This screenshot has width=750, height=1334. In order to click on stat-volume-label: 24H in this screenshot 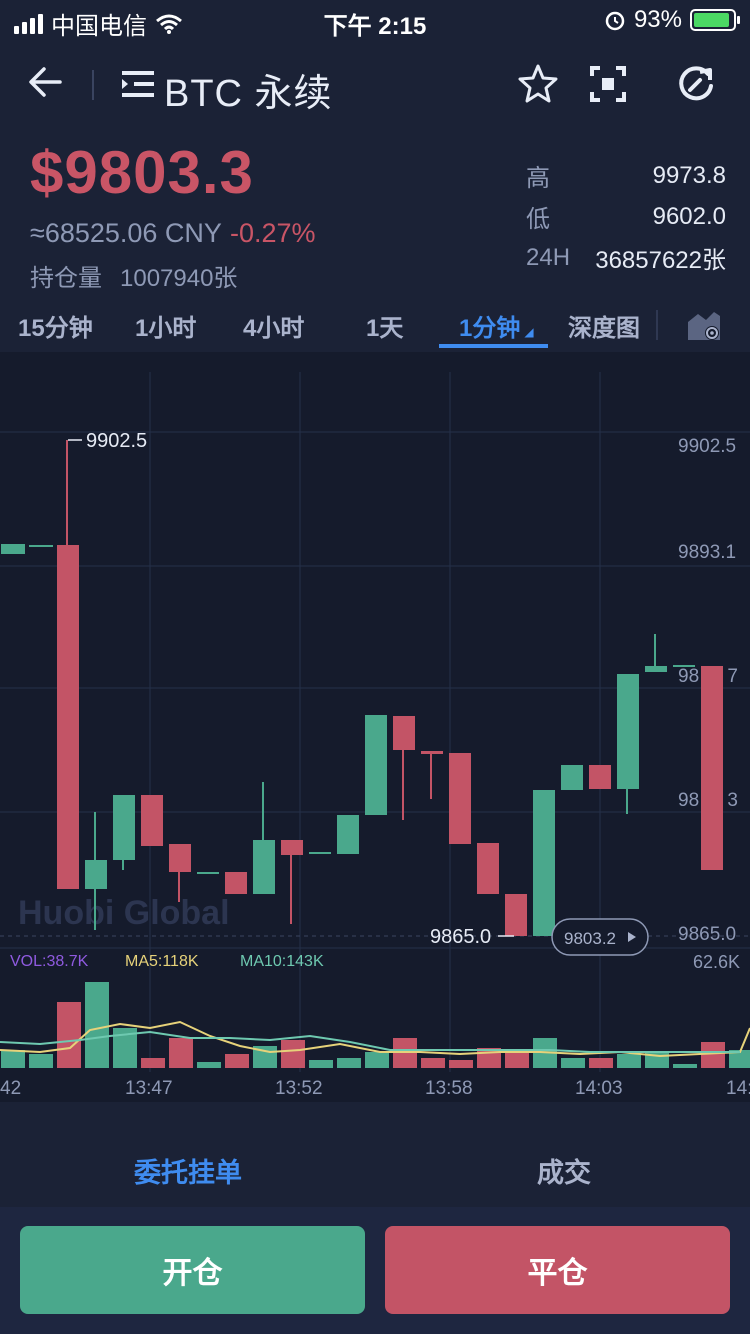, I will do `click(548, 257)`.